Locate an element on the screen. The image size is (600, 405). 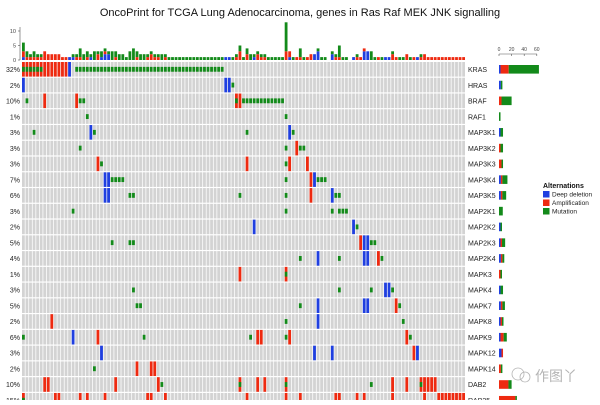
row-percent: 2% is located at coordinates (15, 322).